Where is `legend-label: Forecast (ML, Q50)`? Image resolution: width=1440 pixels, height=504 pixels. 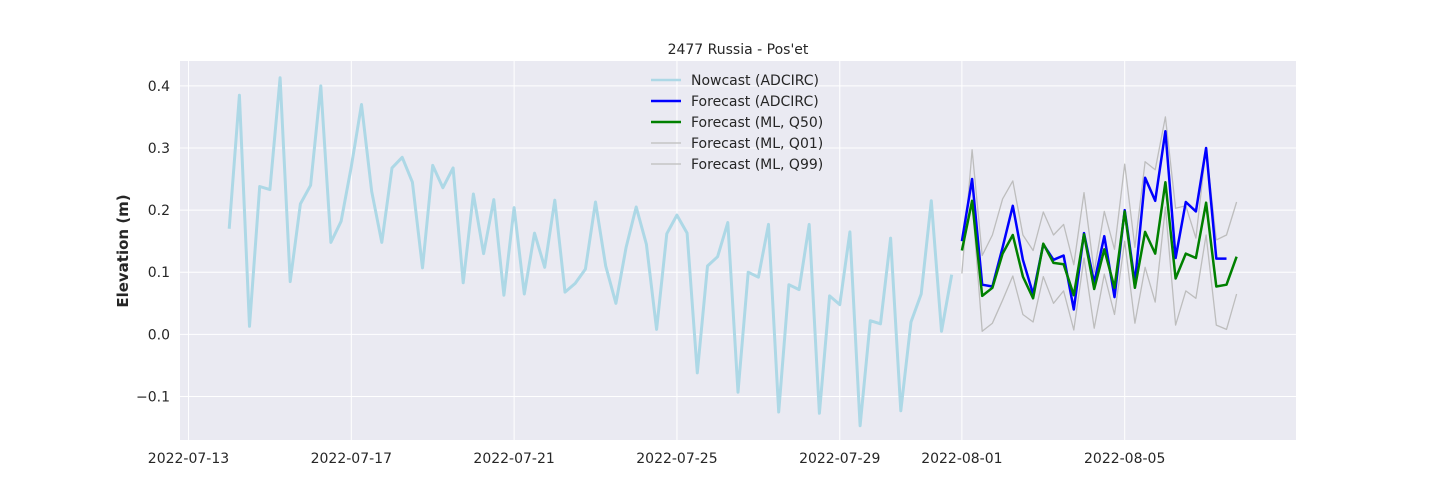 legend-label: Forecast (ML, Q50) is located at coordinates (757, 123).